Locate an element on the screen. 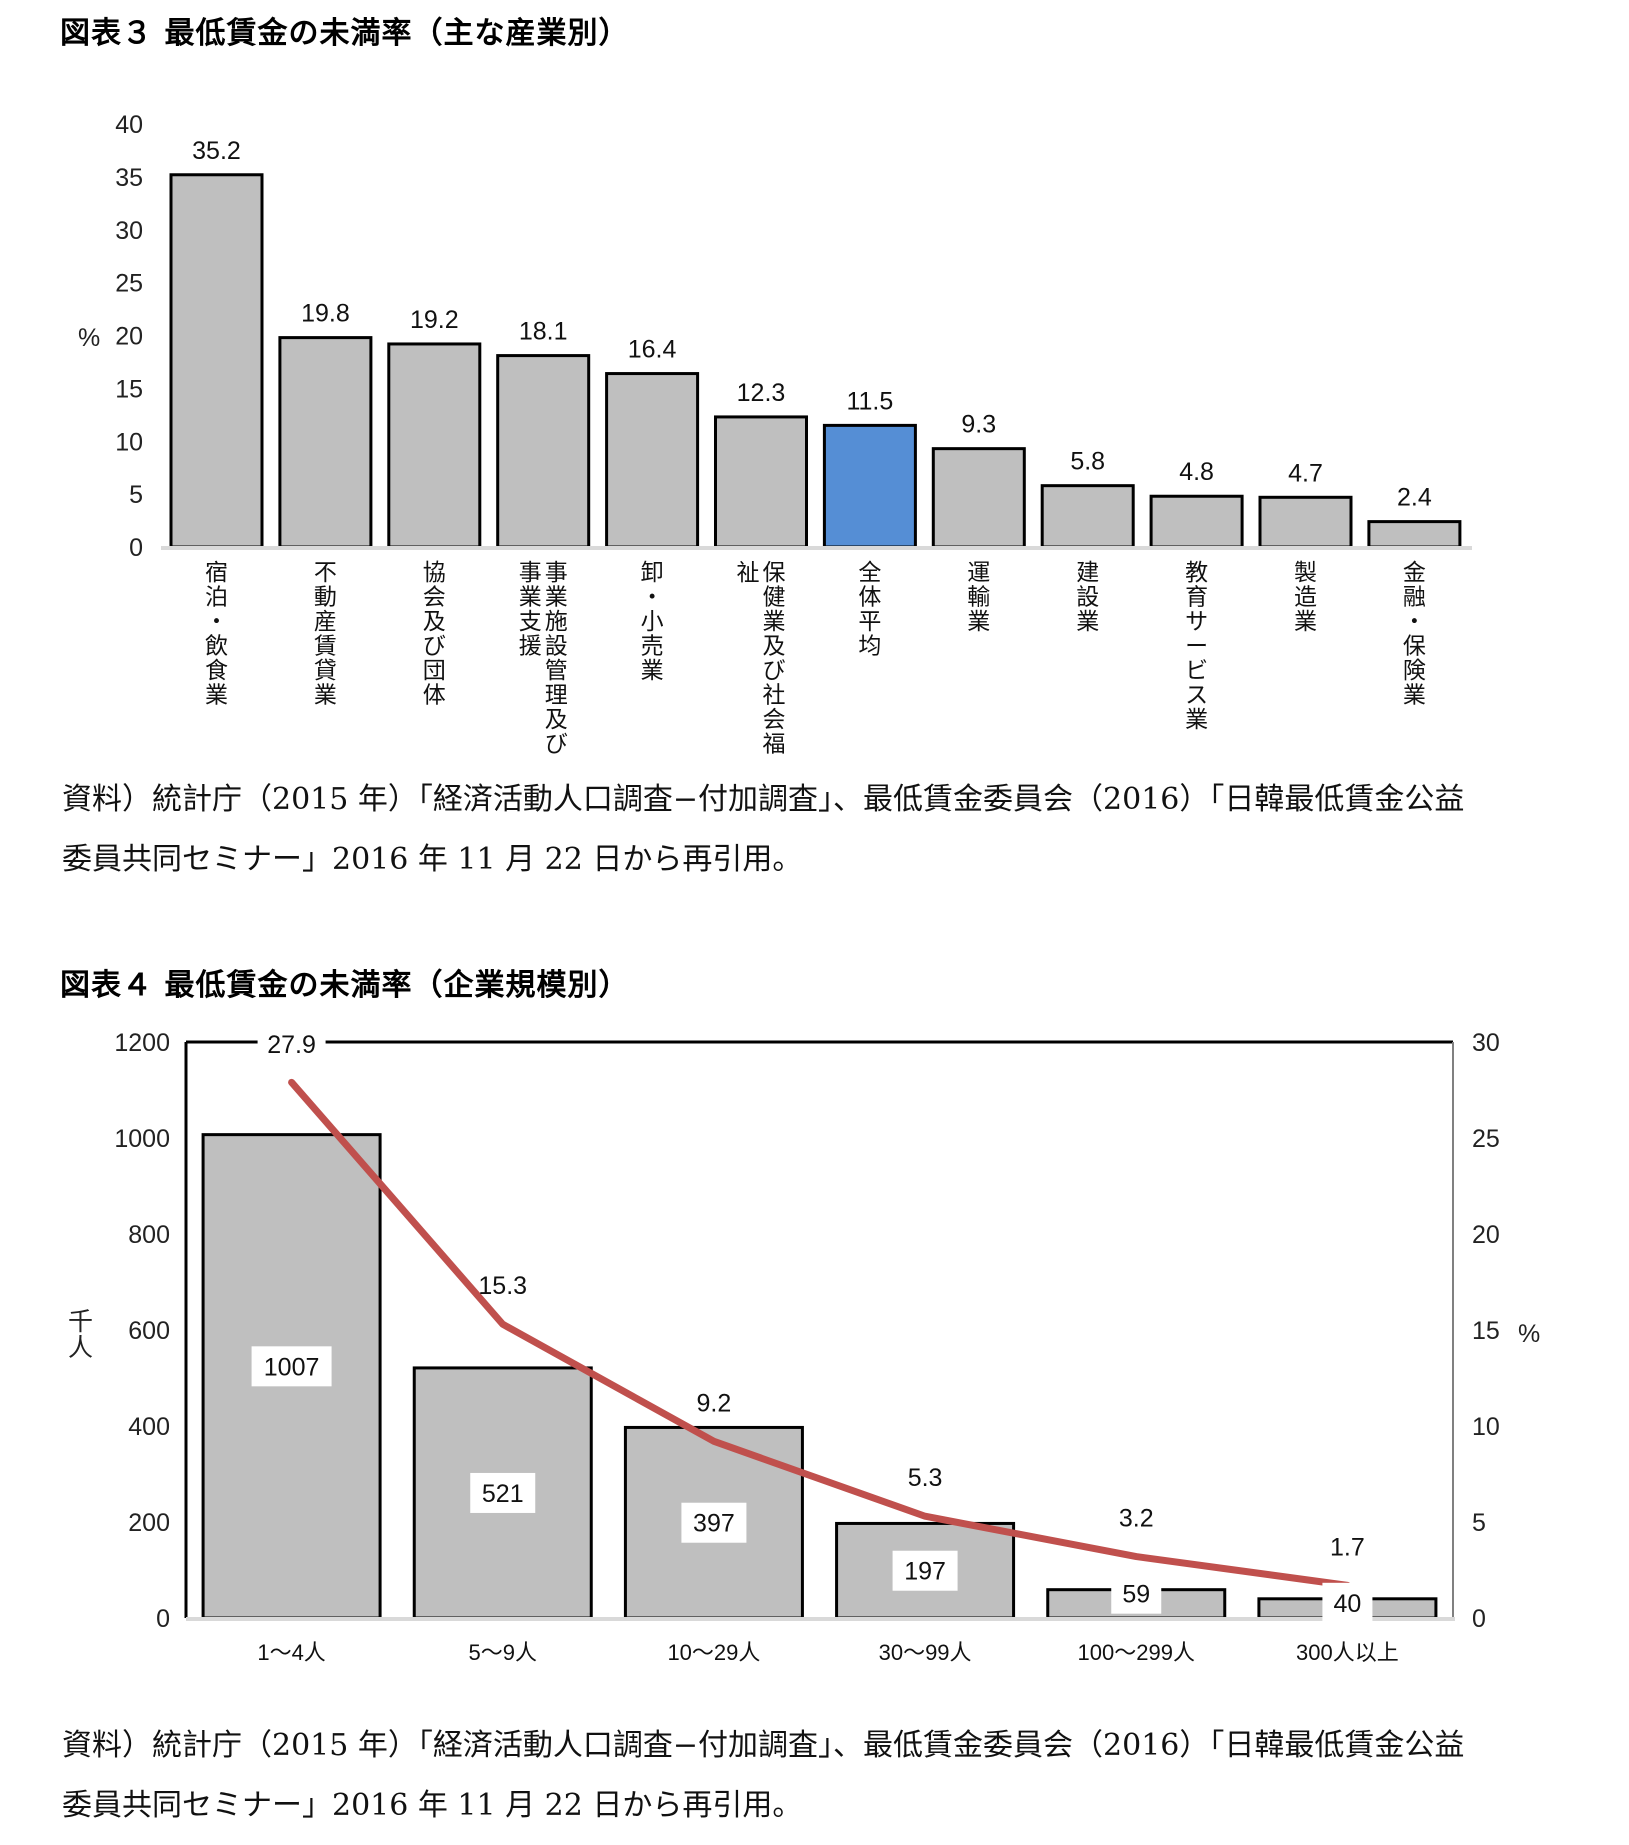  right-axis-ticks: 0 5 10 15 20 25 30 is located at coordinates (1486, 1331).